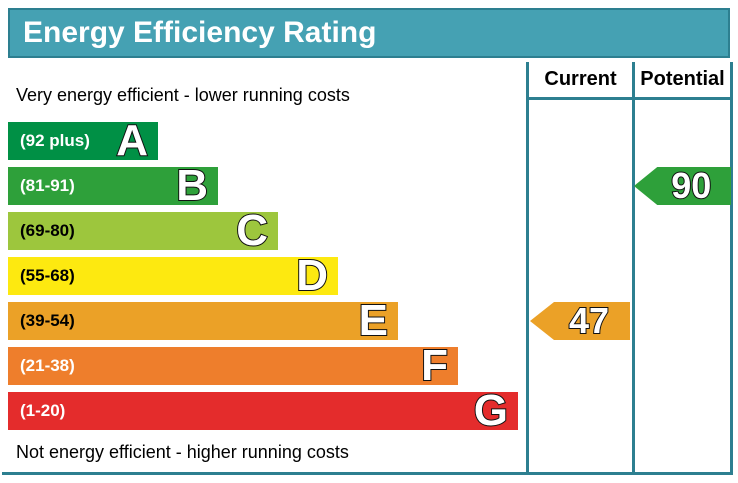 The image size is (738, 483). I want to click on rating-band-G: (1-20) G, so click(263, 410).